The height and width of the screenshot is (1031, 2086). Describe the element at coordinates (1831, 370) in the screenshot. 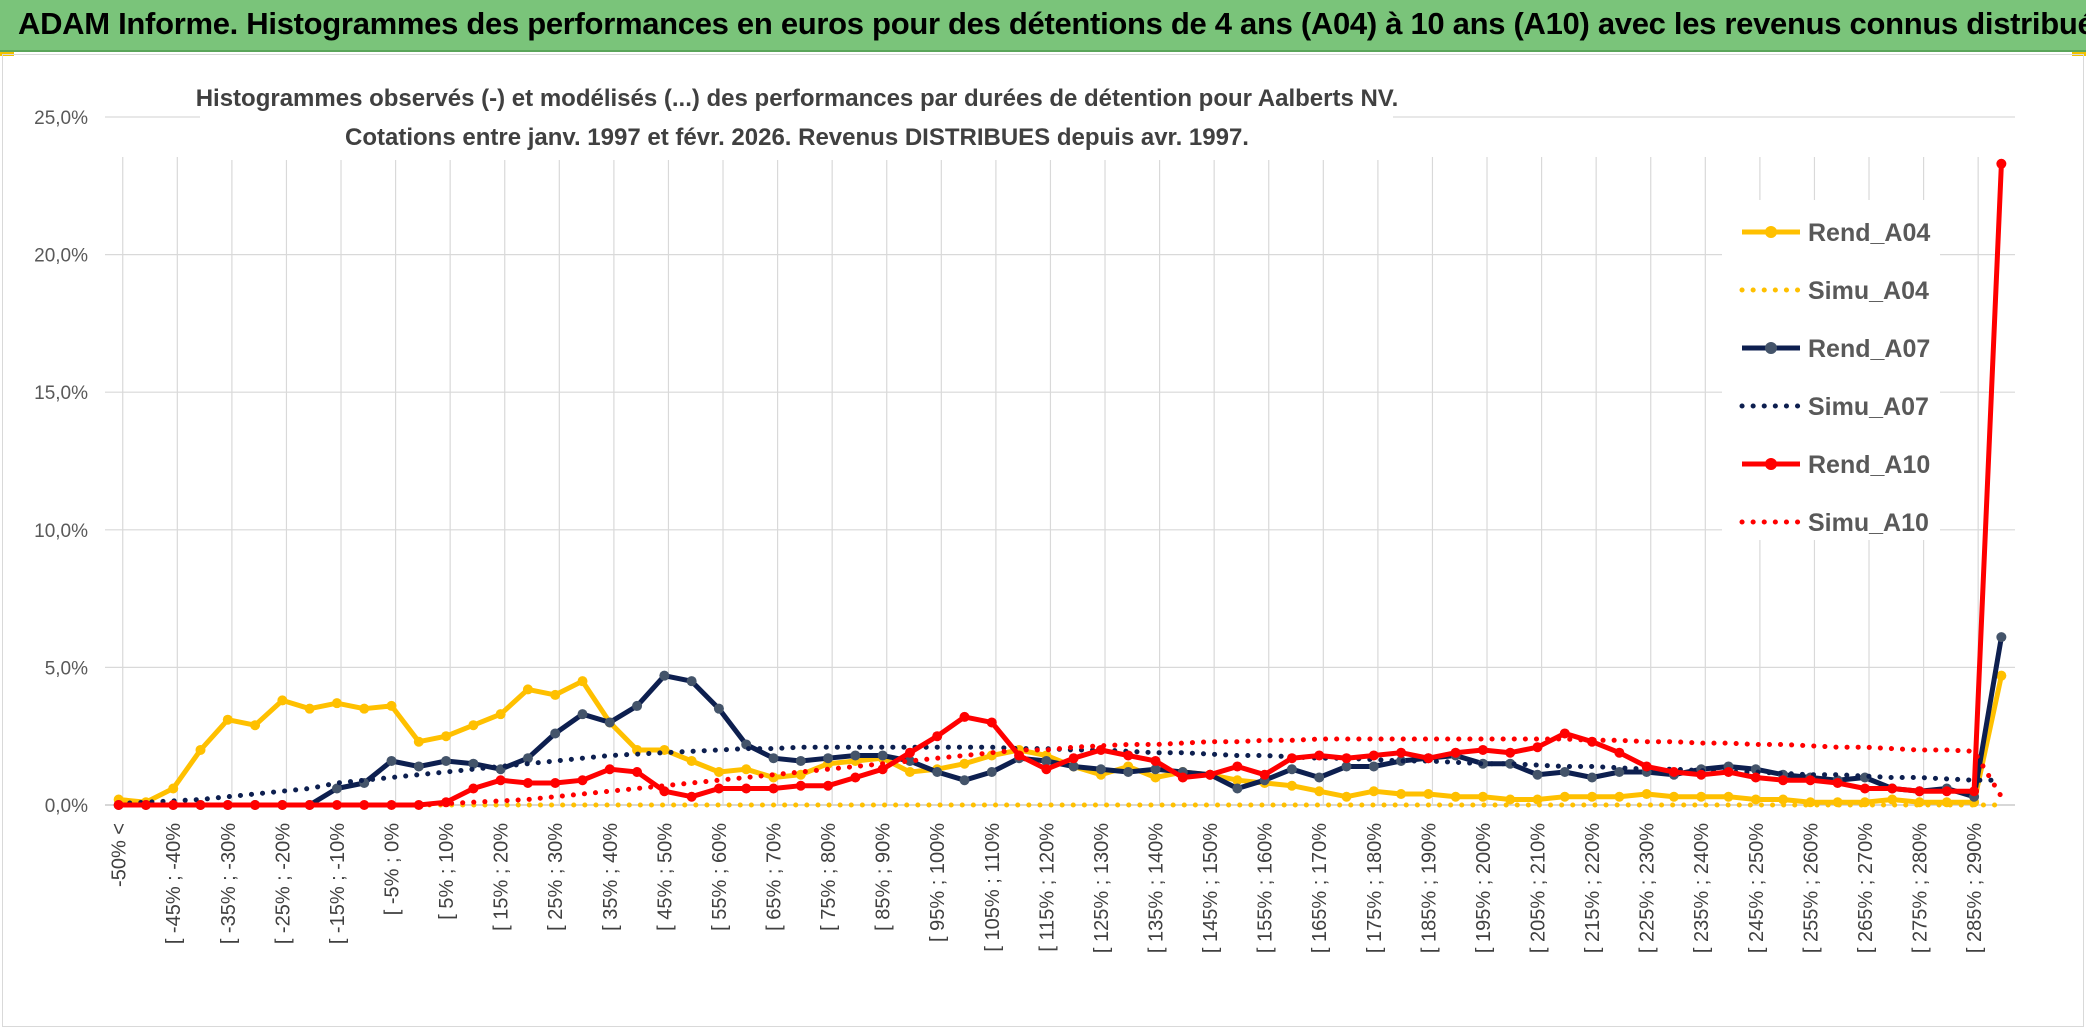

I see `legend-box` at that location.